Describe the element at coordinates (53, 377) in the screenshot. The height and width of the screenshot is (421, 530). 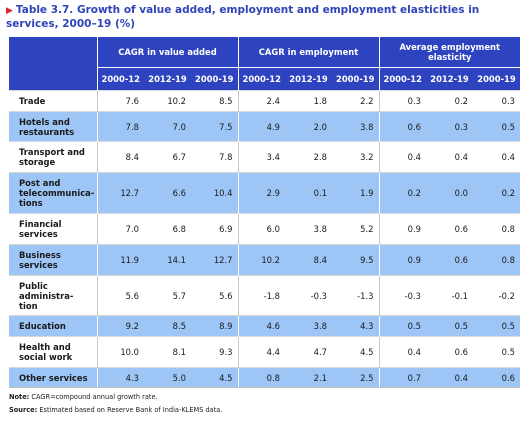
I see `row-label-text: Other services` at that location.